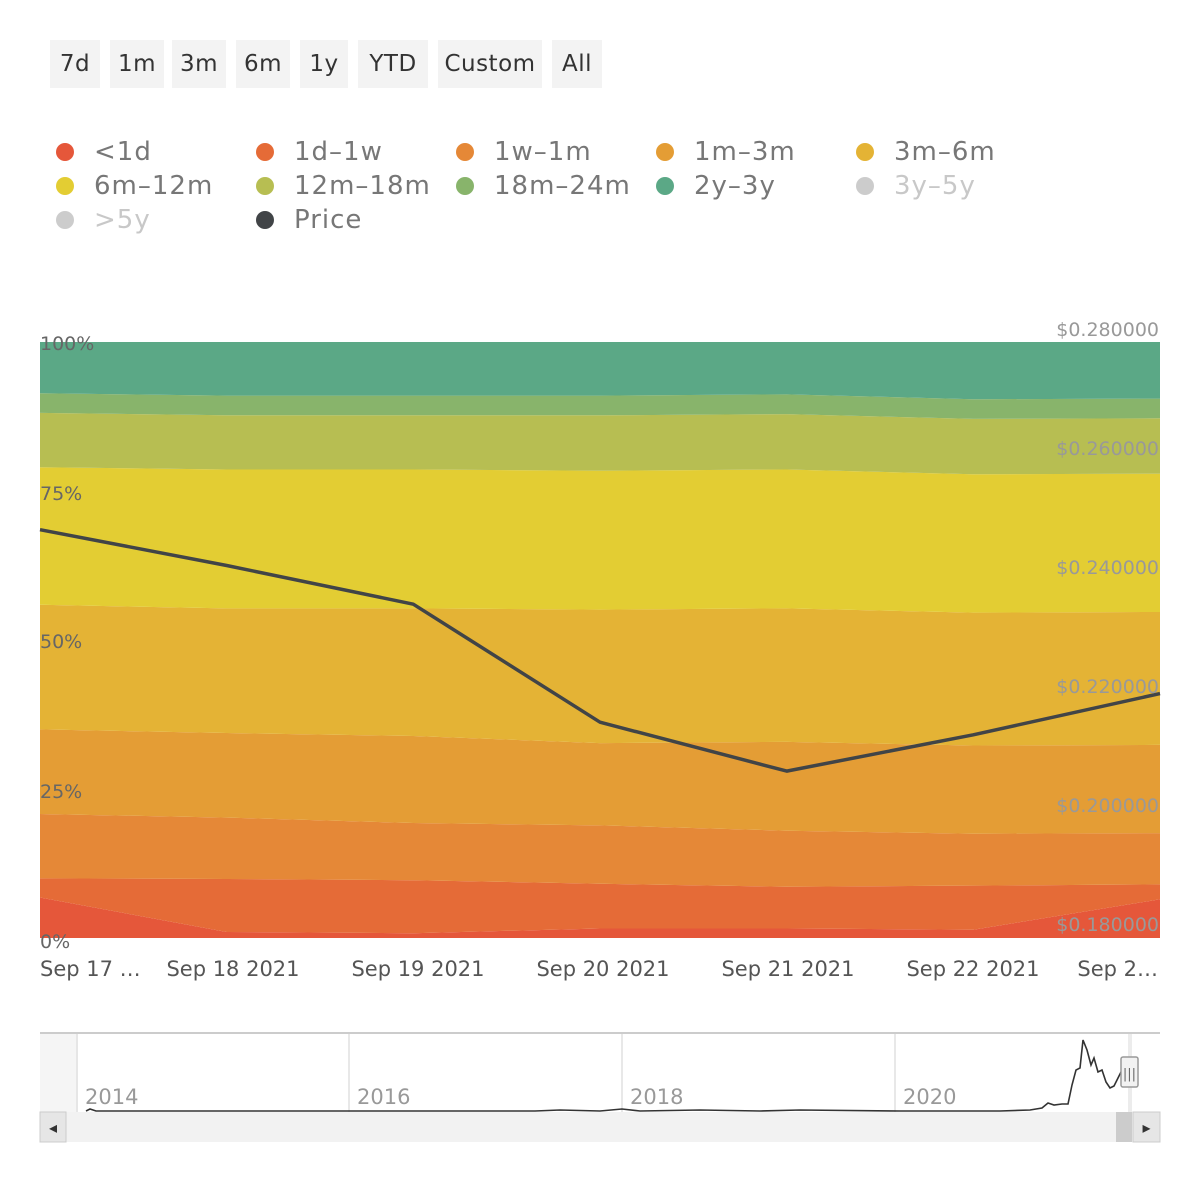 The image size is (1200, 1200). Describe the element at coordinates (1107, 687) in the screenshot. I see `right-tick-label-0.22: $0.220000` at that location.